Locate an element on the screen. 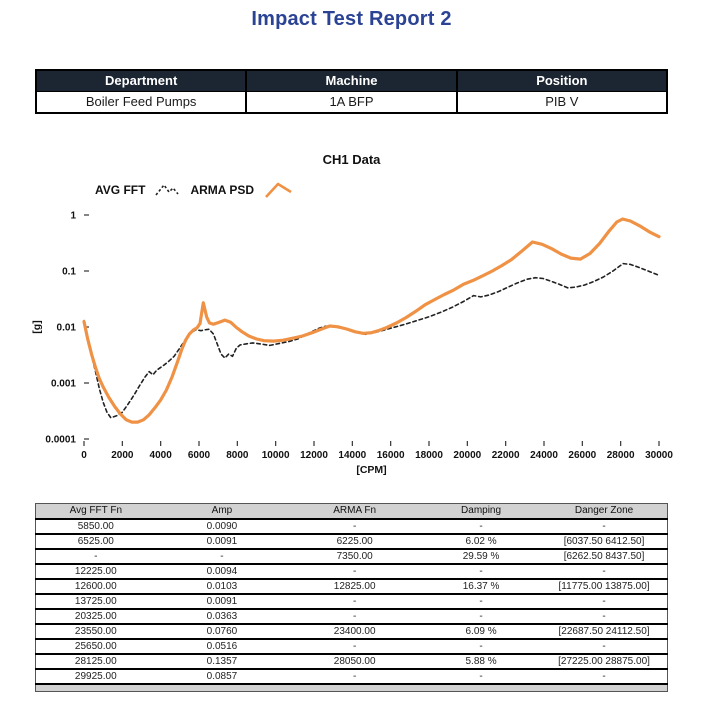 This screenshot has height=702, width=703. x-tick-label: 30000 is located at coordinates (659, 455).